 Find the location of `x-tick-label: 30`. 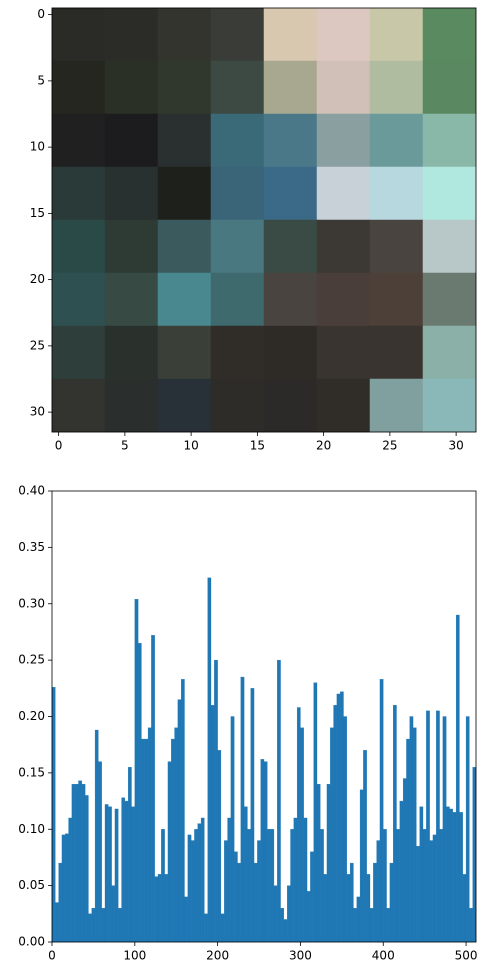

x-tick-label: 30 is located at coordinates (455, 446).